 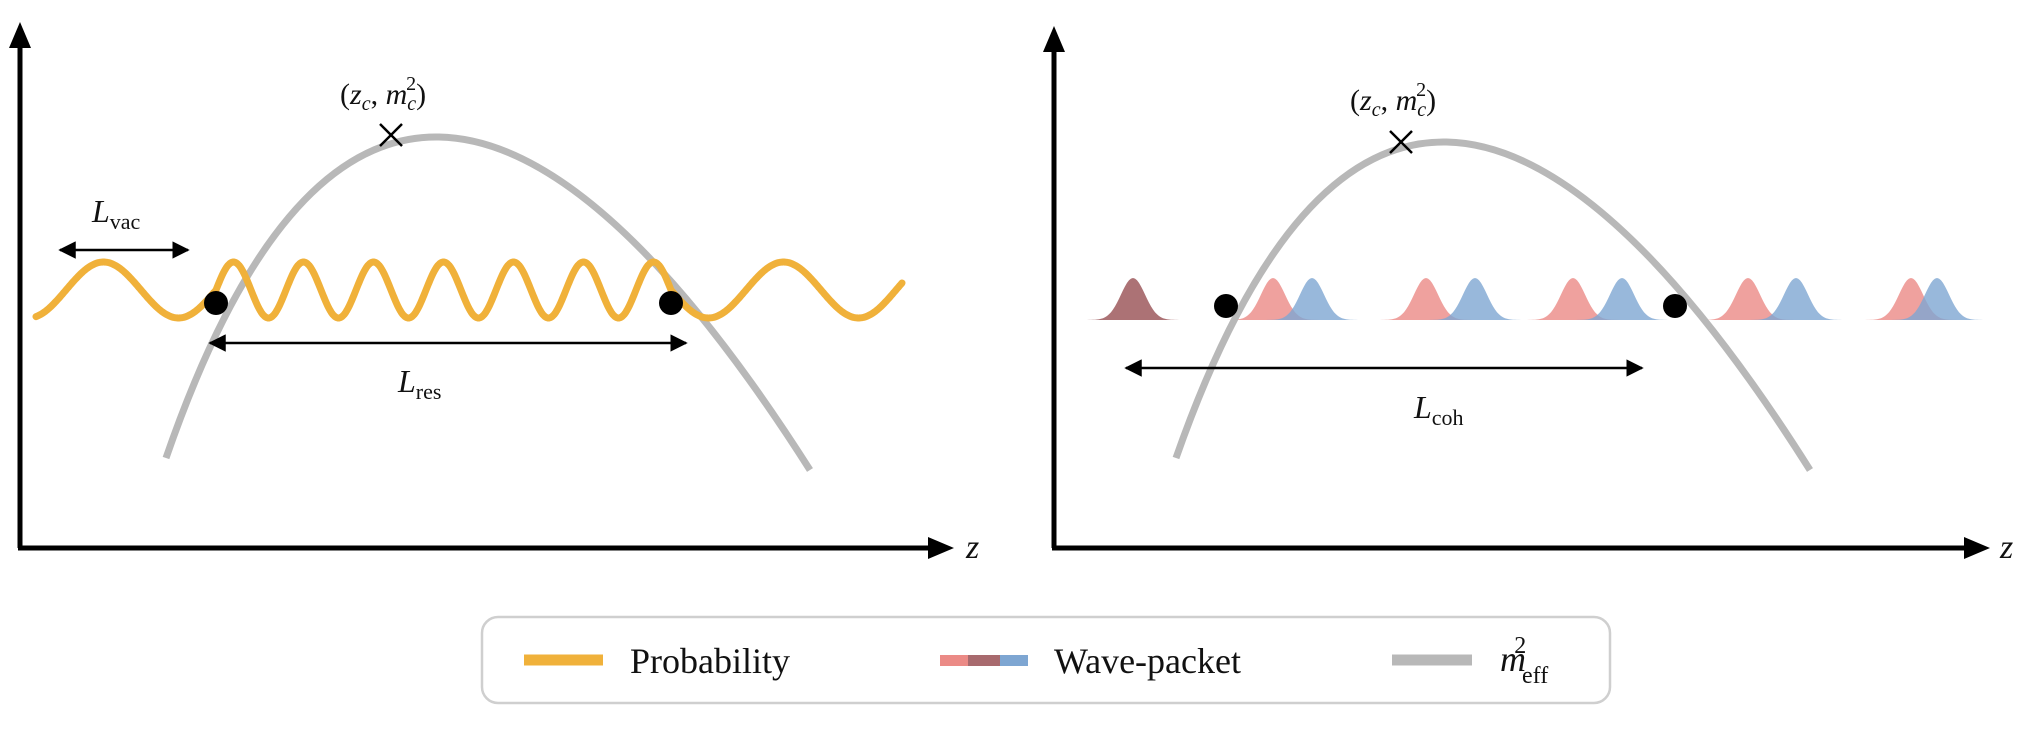 I want to click on res-length-label: Lres, so click(x=419, y=383).